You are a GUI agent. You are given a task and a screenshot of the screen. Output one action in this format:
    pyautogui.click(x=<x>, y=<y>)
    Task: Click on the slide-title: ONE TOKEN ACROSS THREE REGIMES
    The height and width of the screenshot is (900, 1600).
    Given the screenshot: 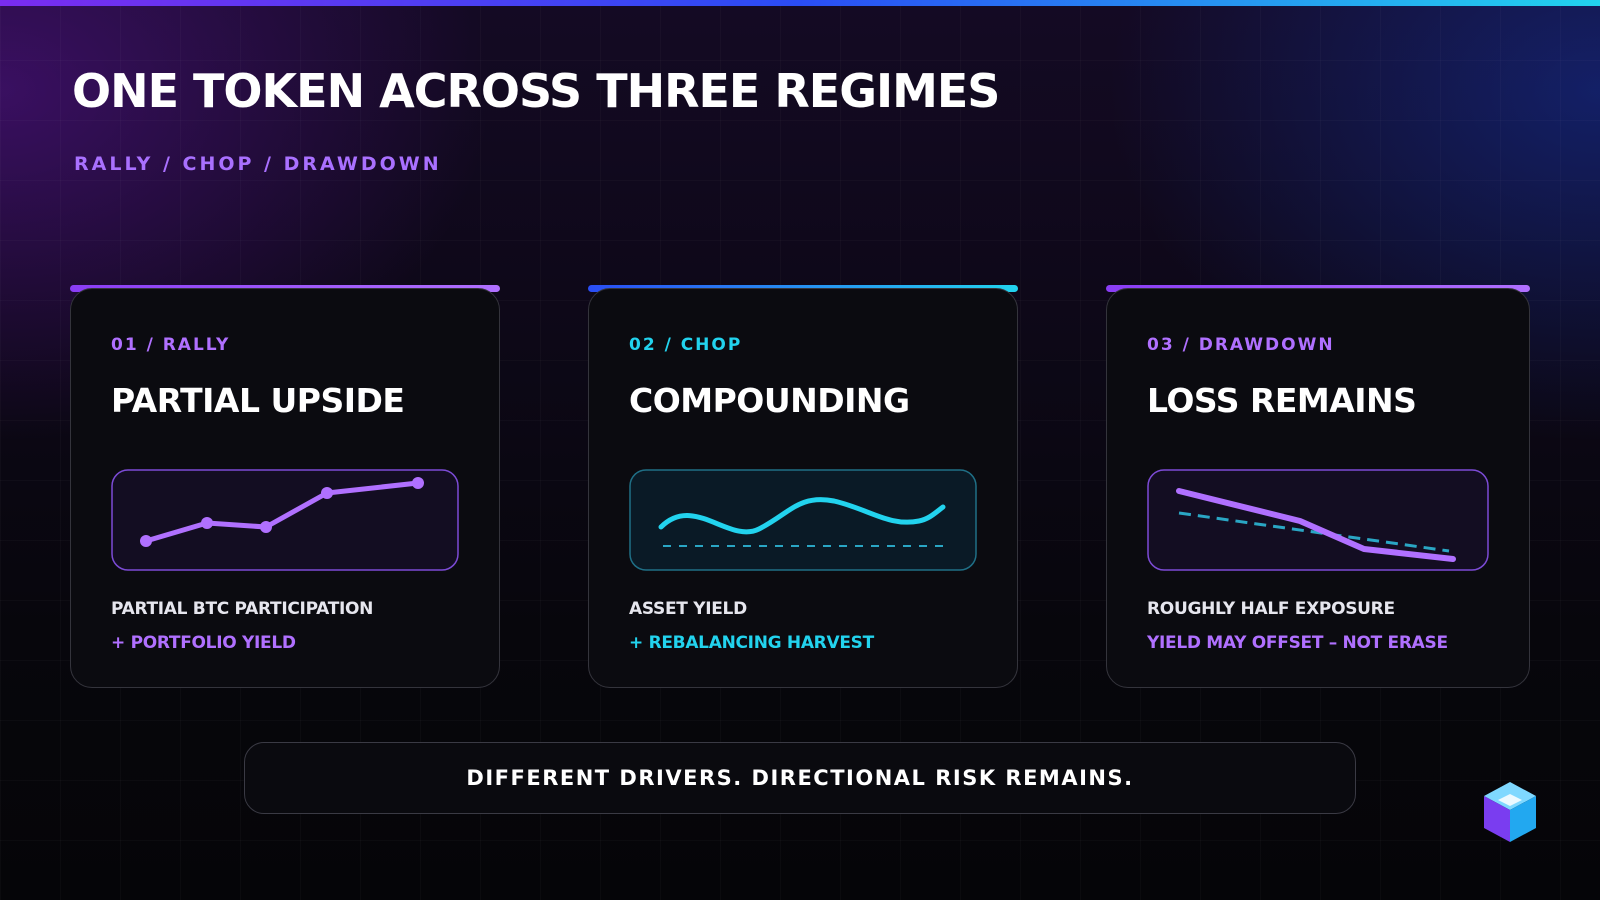 What is the action you would take?
    pyautogui.click(x=536, y=91)
    